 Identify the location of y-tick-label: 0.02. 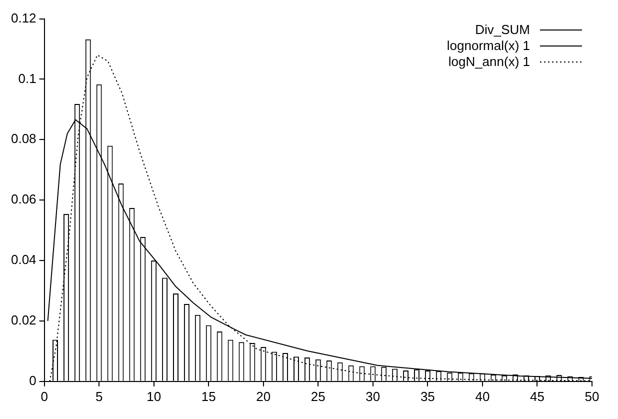
(23, 320).